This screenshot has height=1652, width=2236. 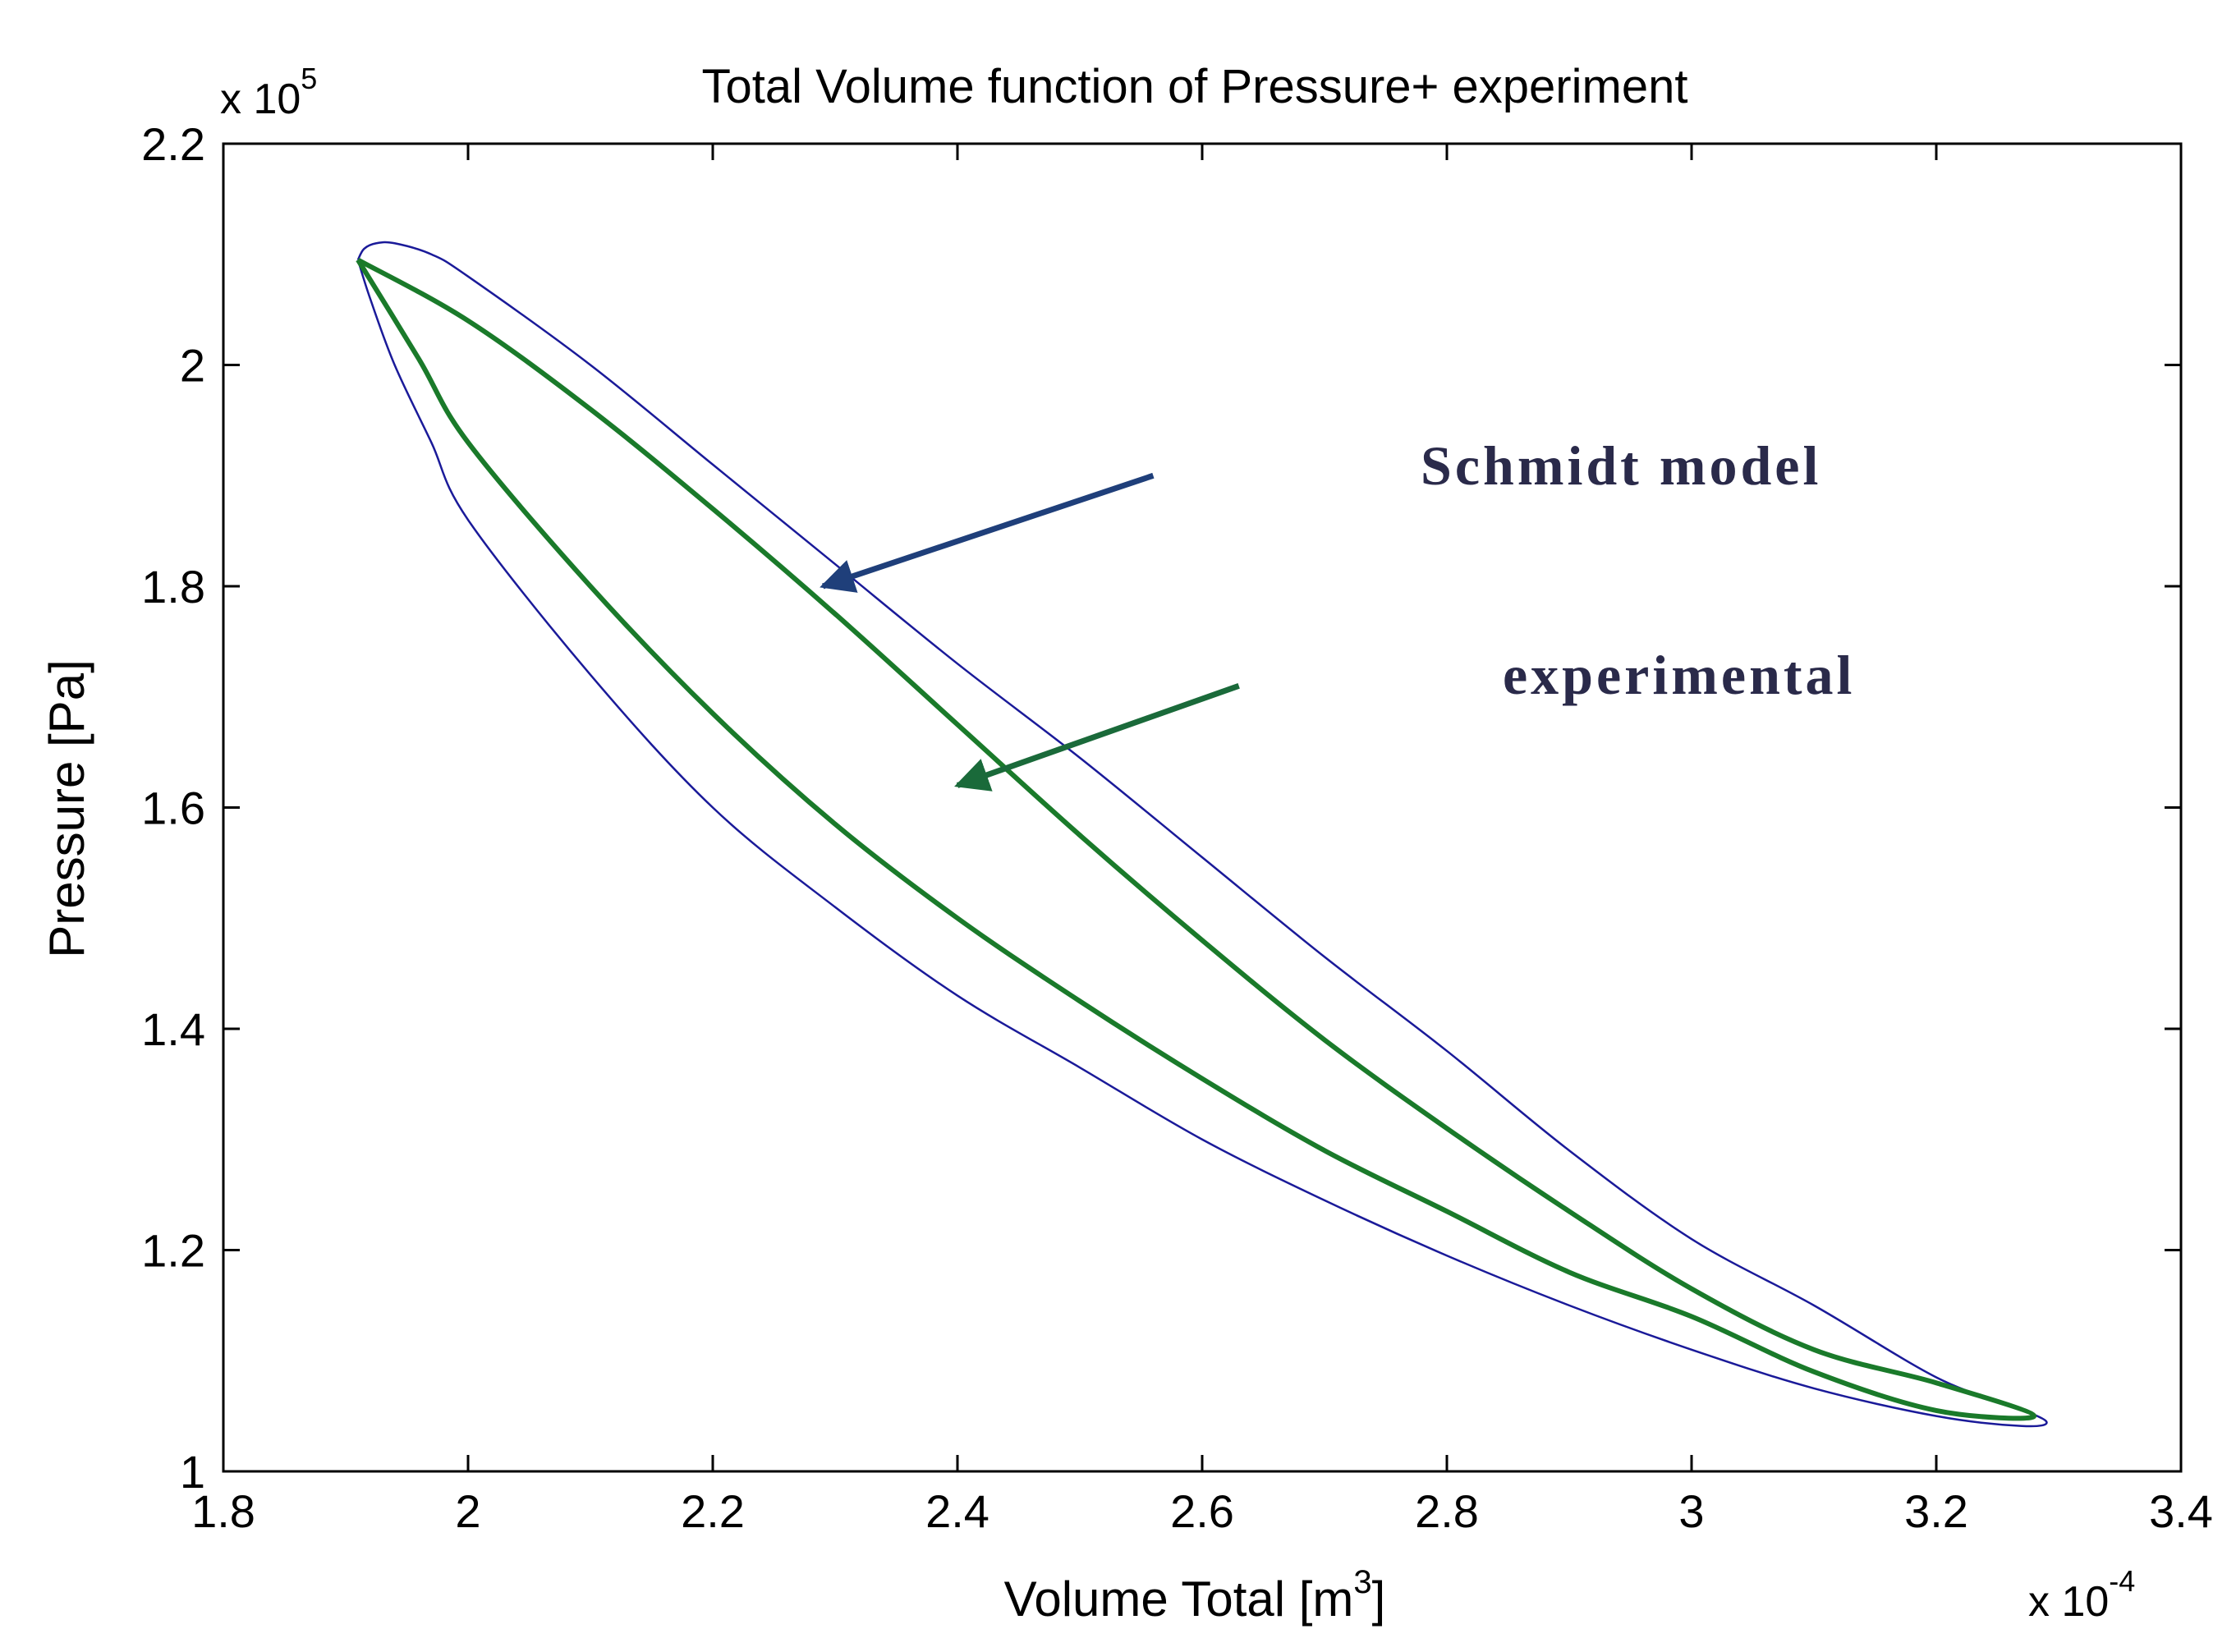 What do you see at coordinates (1691, 1511) in the screenshot?
I see `x-tick-label: 3` at bounding box center [1691, 1511].